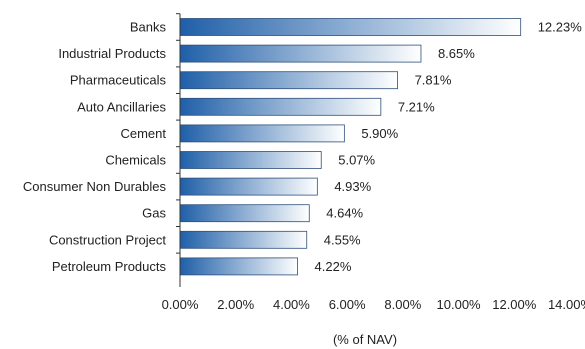 This screenshot has width=585, height=349. What do you see at coordinates (112, 53) in the screenshot?
I see `category-label: Industrial Products` at bounding box center [112, 53].